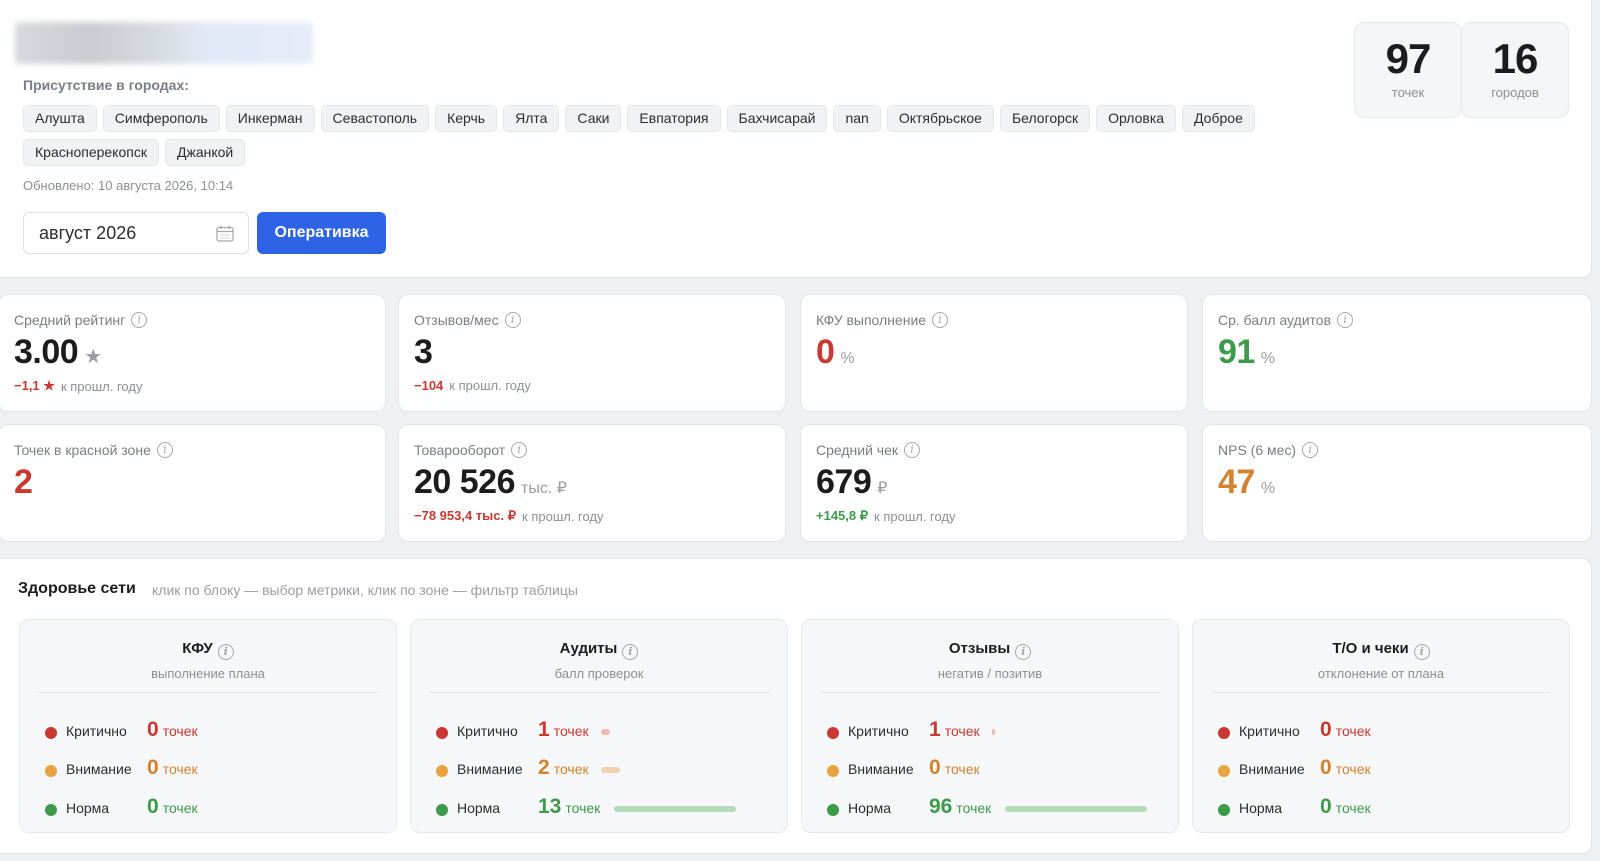  Describe the element at coordinates (994, 353) in the screenshot. I see `kpi-kfu-completion: КФУ выполнение i 0 %` at that location.